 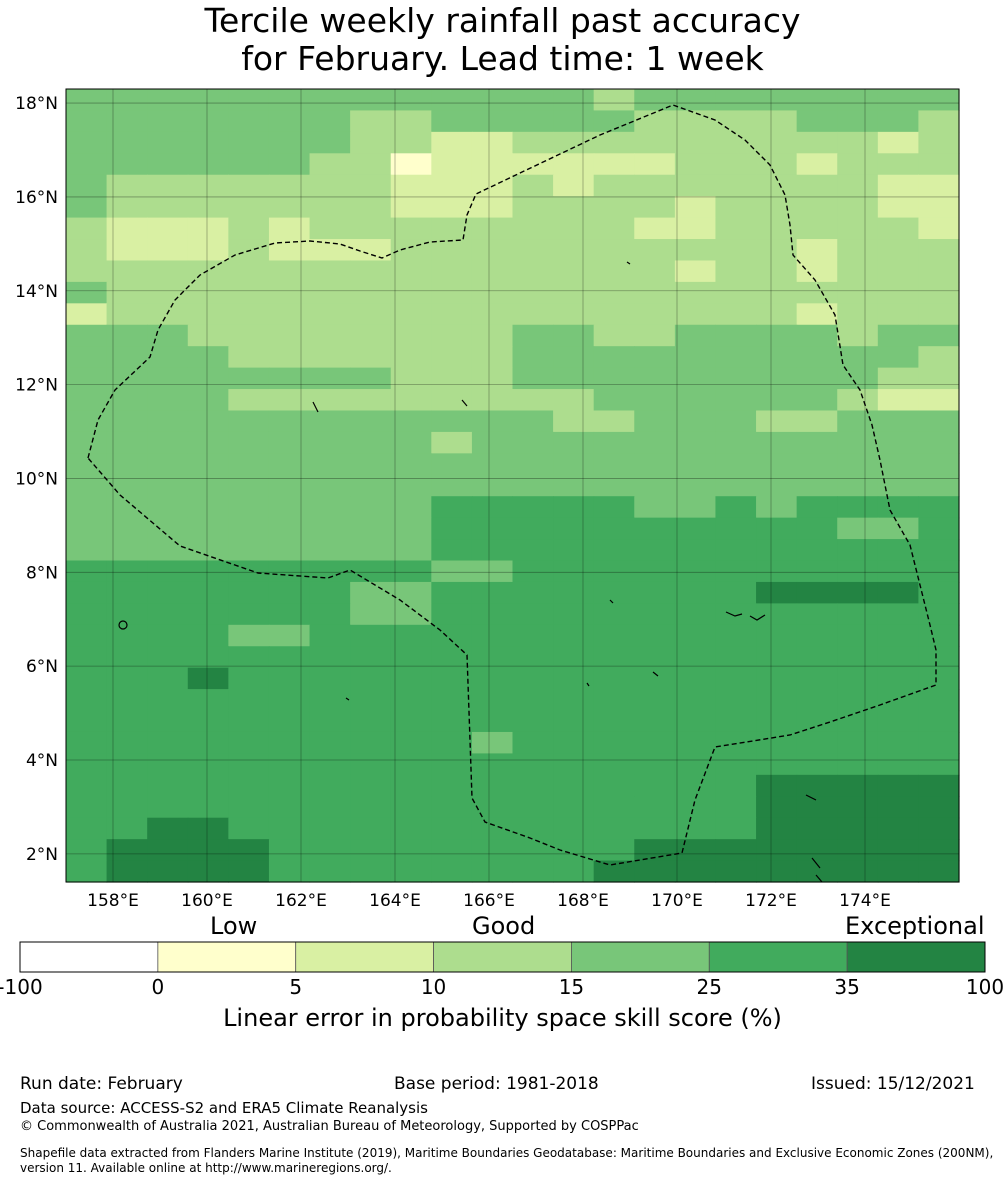 What do you see at coordinates (489, 901) in the screenshot?
I see `longitude-label: 166°E` at bounding box center [489, 901].